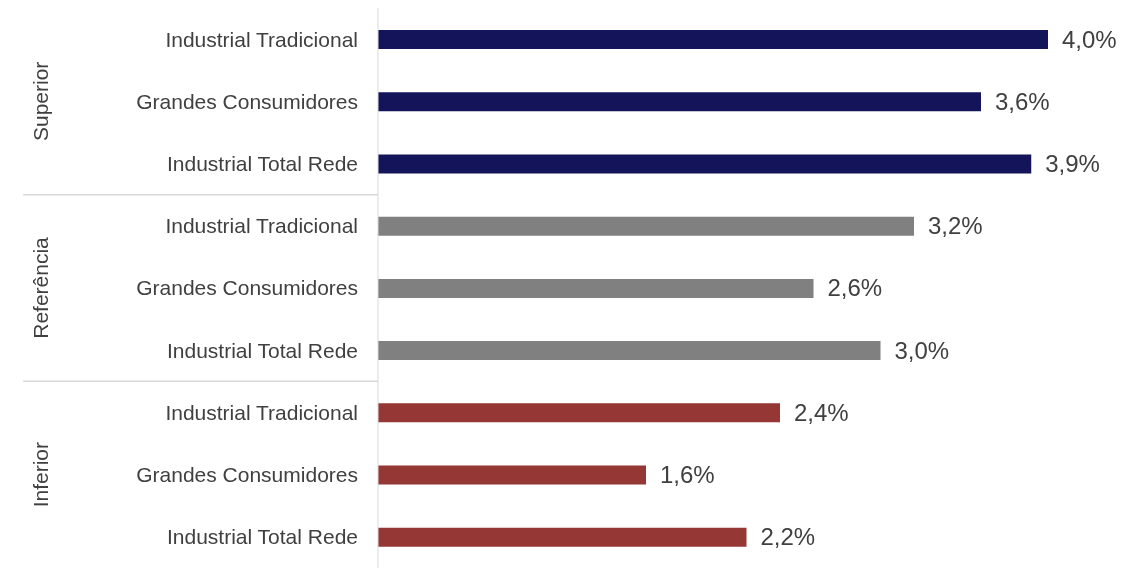 The height and width of the screenshot is (575, 1146). Describe the element at coordinates (855, 288) in the screenshot. I see `data-label: 2,6%` at that location.